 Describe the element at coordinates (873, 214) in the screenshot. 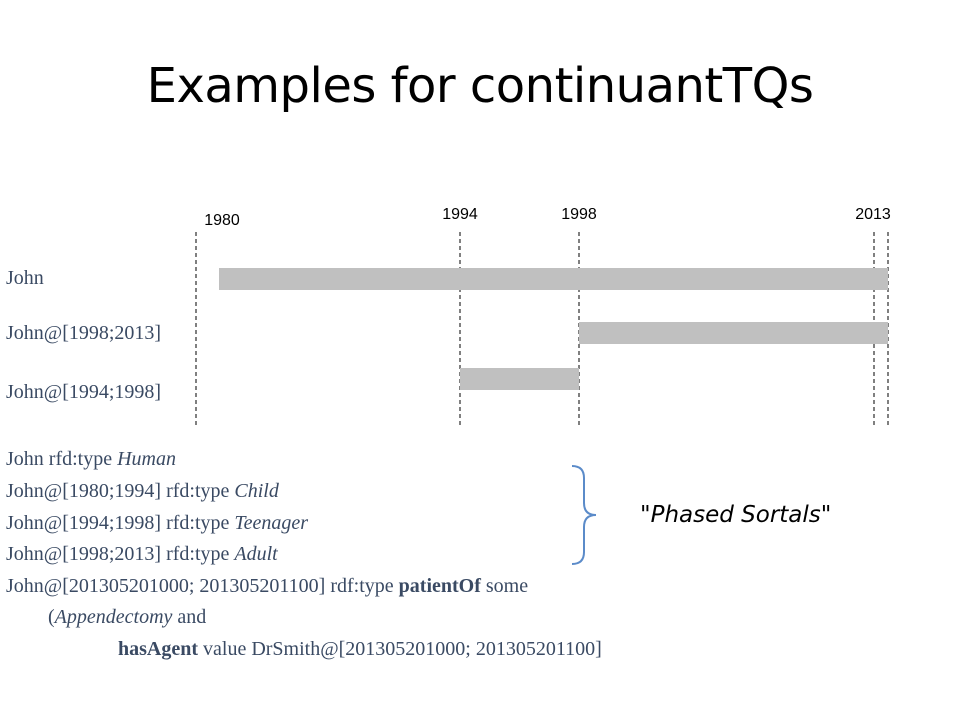

I see `year-label-2013: 2013` at that location.